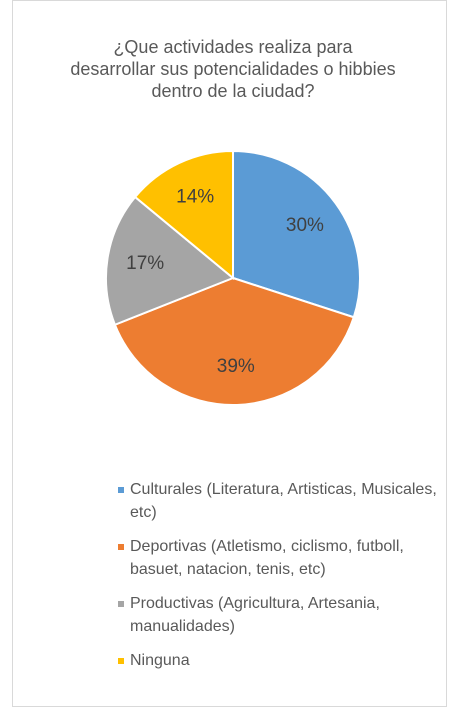 The width and height of the screenshot is (451, 707). Describe the element at coordinates (145, 263) in the screenshot. I see `data-label: 17%` at that location.